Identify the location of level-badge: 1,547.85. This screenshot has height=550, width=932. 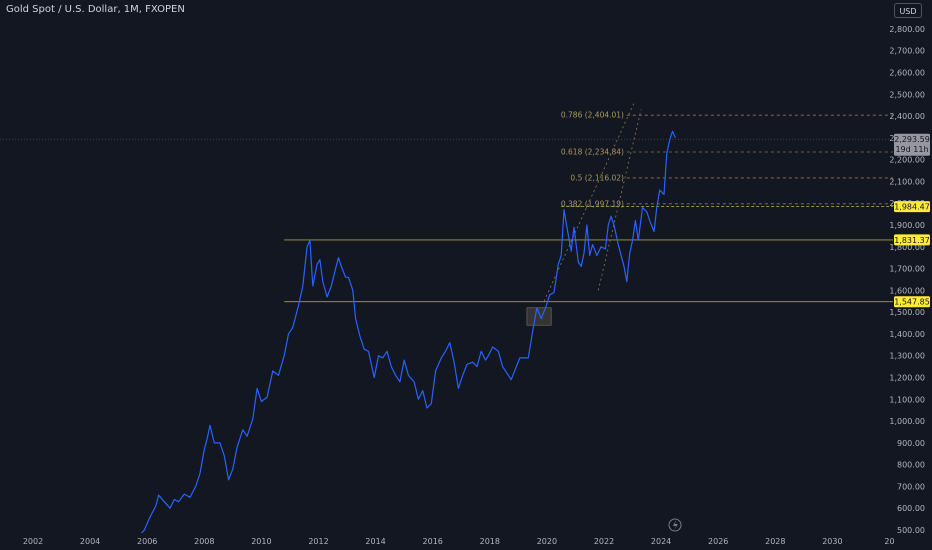
(912, 302).